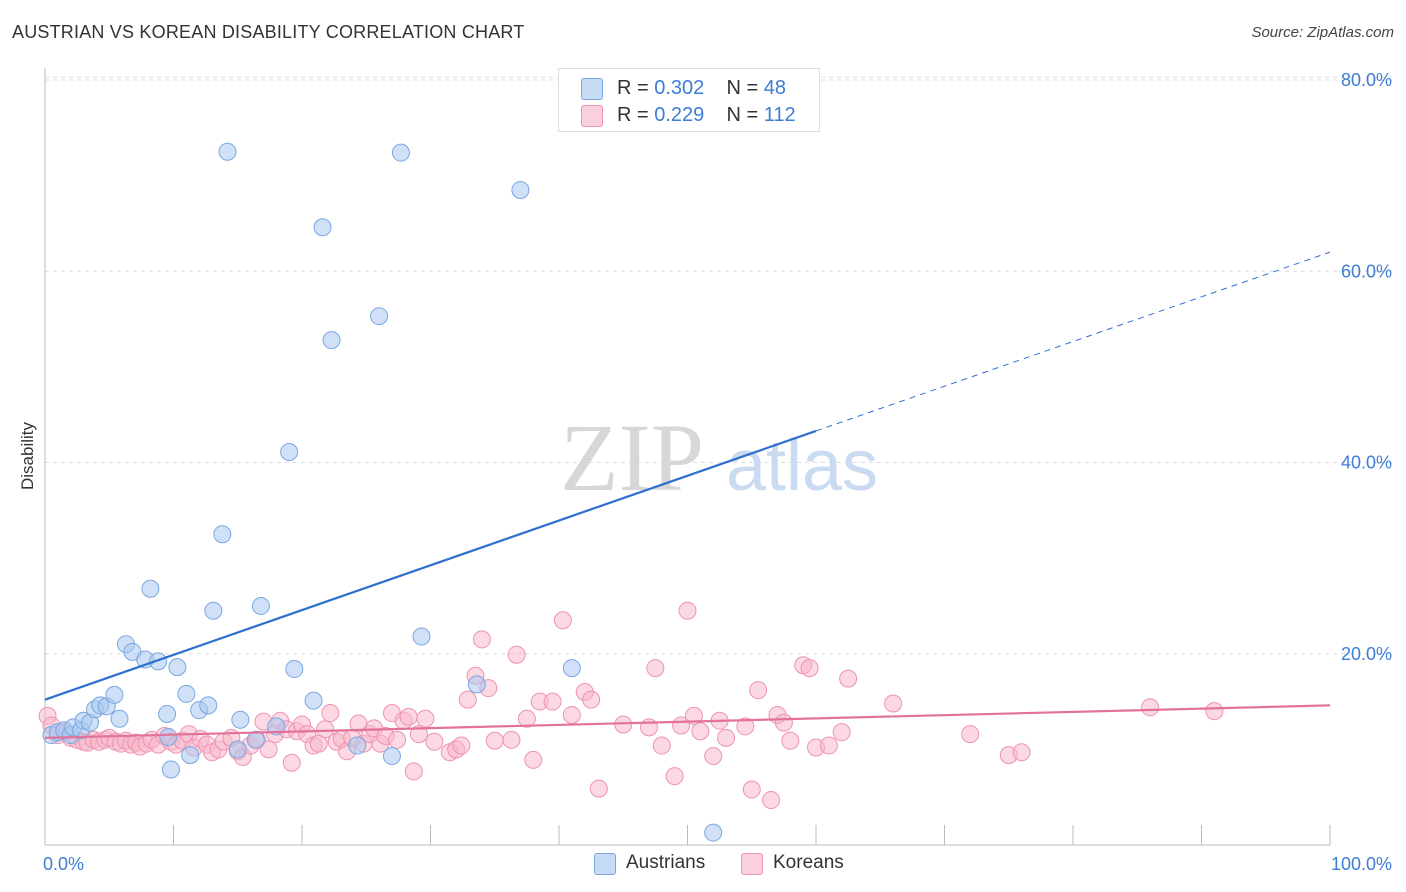 Image resolution: width=1406 pixels, height=892 pixels. What do you see at coordinates (1366, 463) in the screenshot?
I see `y-tick-label: 40.0%` at bounding box center [1366, 463].